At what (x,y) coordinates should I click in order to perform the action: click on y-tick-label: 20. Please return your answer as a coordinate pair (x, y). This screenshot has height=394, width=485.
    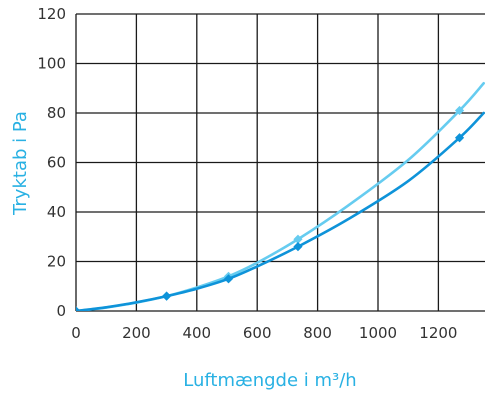
    Looking at the image, I should click on (56, 262).